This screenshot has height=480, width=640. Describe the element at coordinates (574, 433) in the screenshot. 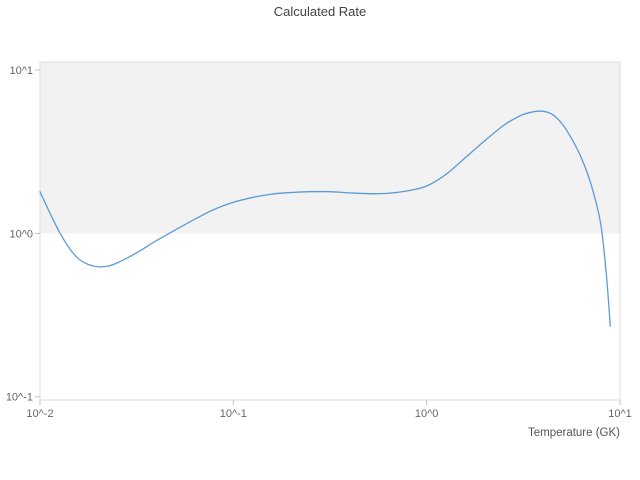

I see `x-axis-label: Temperature (GK)` at that location.